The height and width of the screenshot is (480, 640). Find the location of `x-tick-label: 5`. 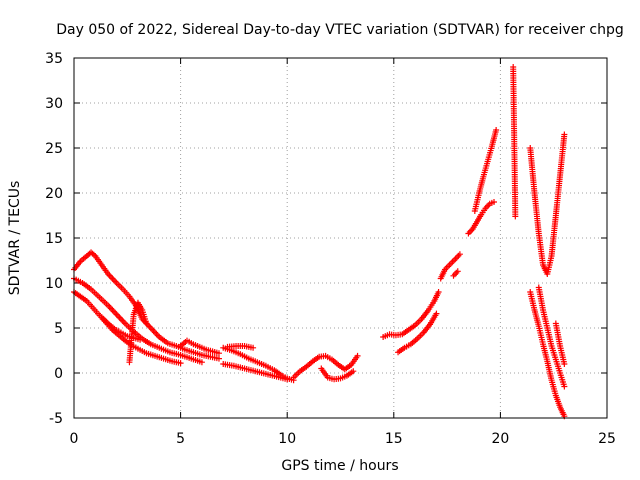

x-tick-label: 5 is located at coordinates (180, 439).